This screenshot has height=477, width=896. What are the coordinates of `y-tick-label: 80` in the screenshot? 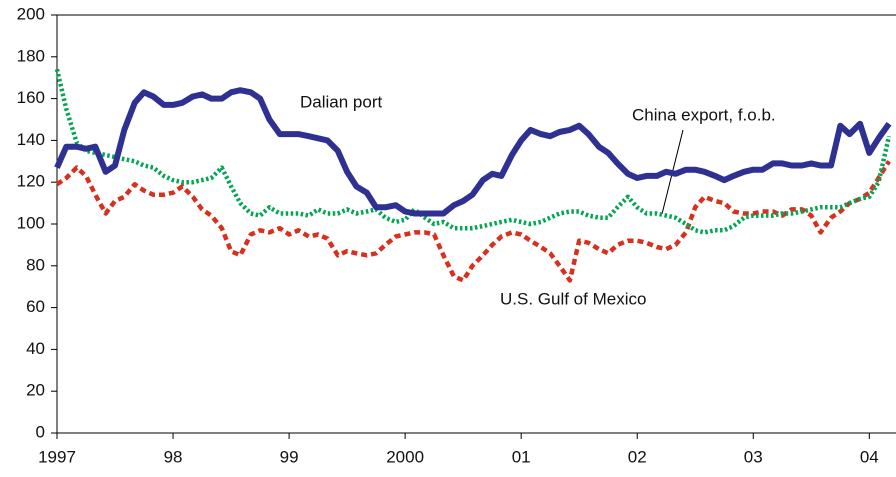 It's located at (35, 264).